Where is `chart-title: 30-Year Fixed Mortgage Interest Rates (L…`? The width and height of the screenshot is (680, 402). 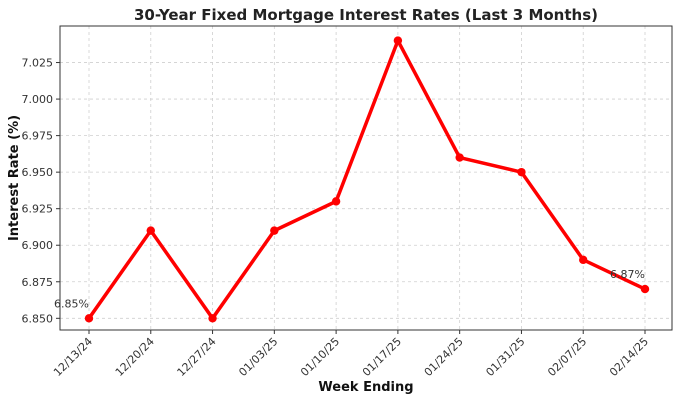
chart-title: 30-Year Fixed Mortgage Interest Rates (L… is located at coordinates (366, 15).